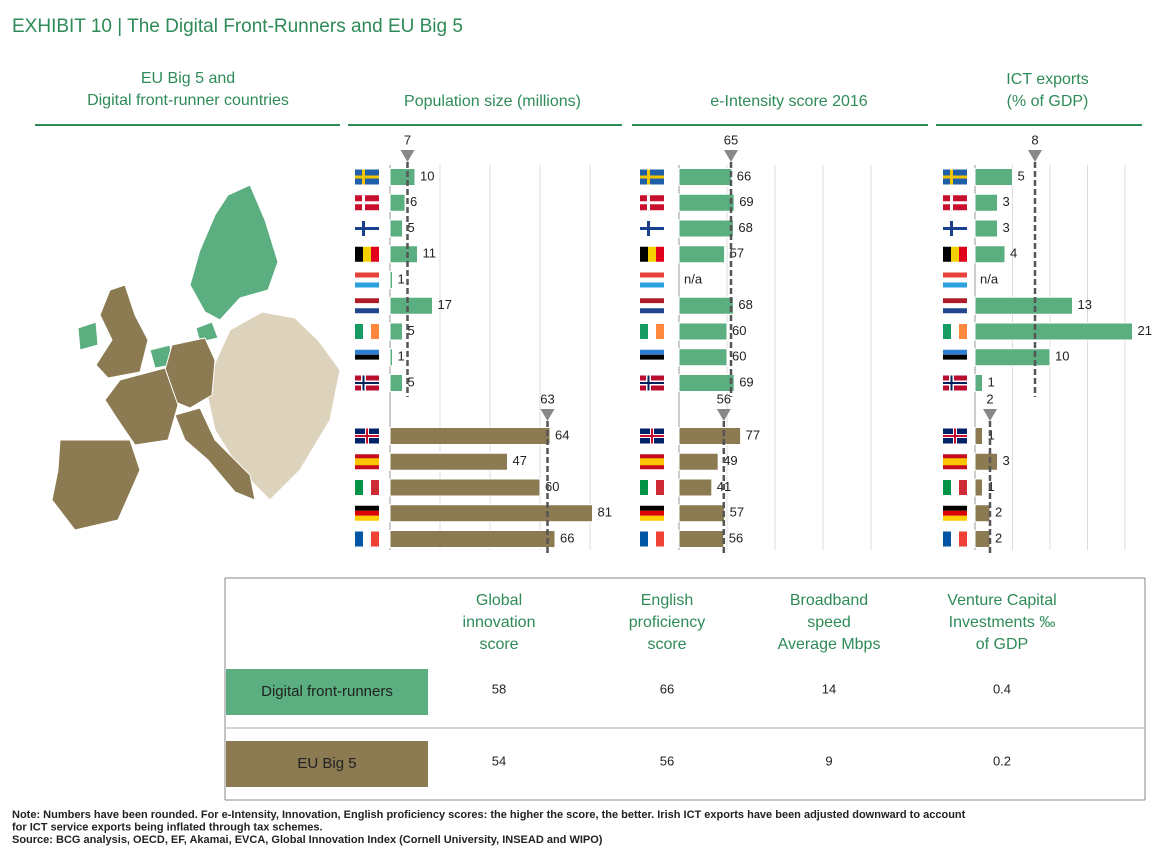 The image size is (1165, 858). Describe the element at coordinates (989, 398) in the screenshot. I see `average-label: 2` at that location.